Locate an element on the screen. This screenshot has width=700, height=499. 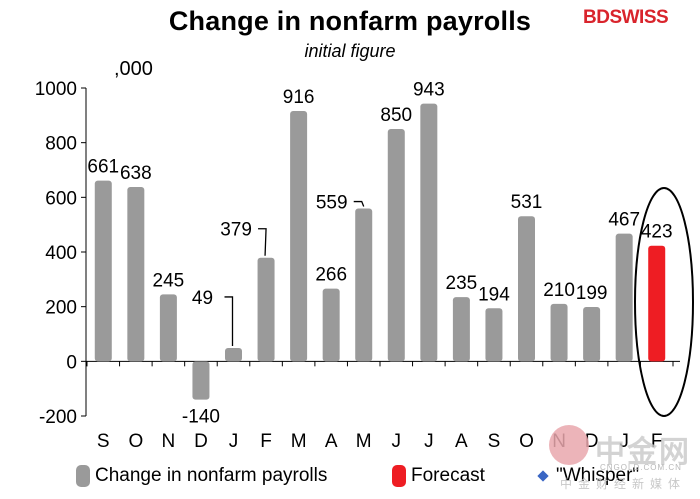
data-label: 423 is located at coordinates (657, 232).